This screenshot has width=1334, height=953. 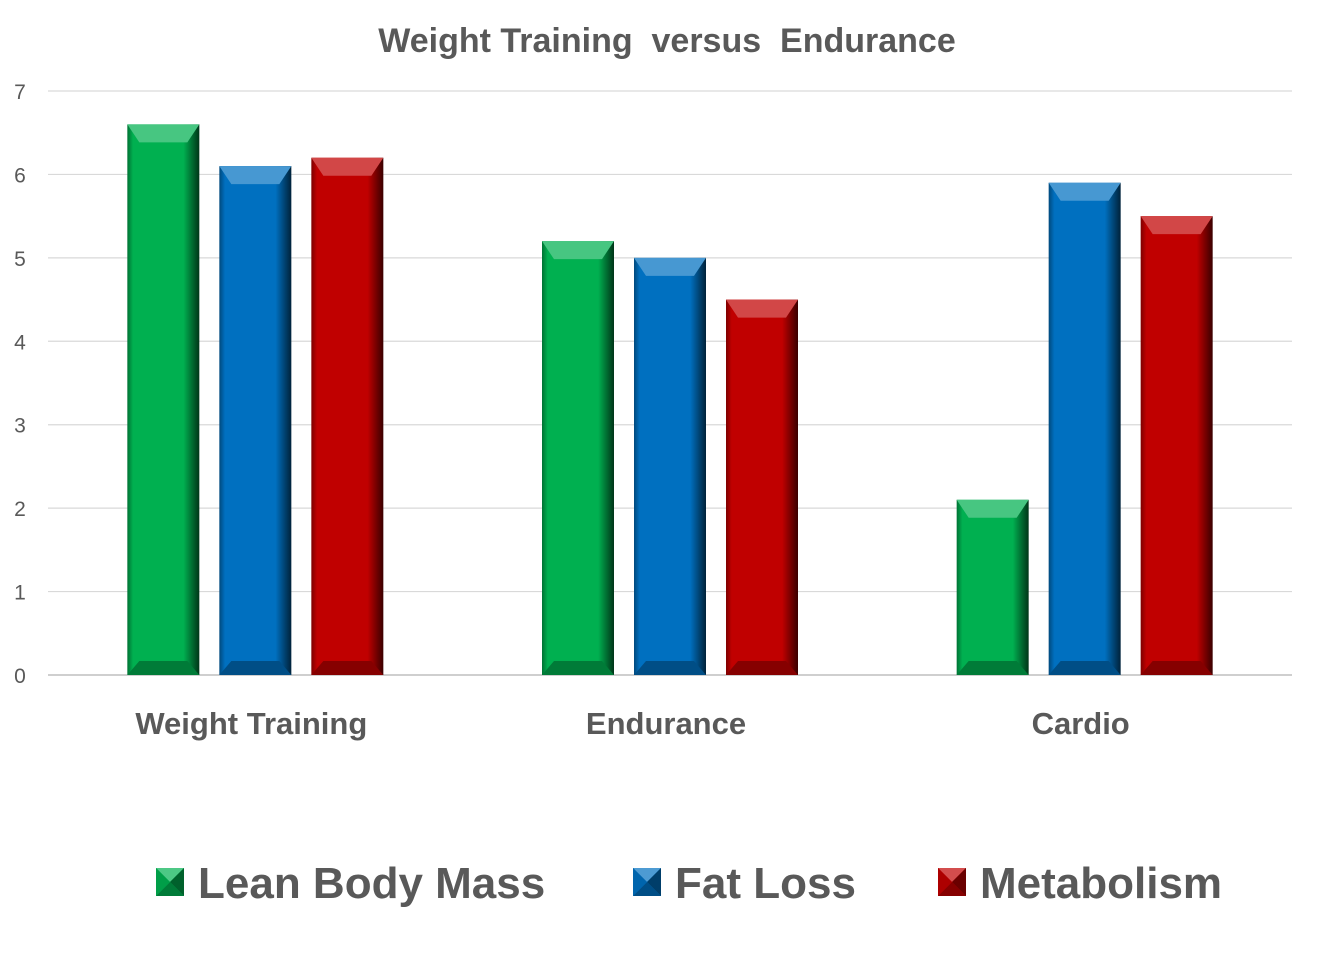 What do you see at coordinates (20, 426) in the screenshot?
I see `y-tick-label: 3` at bounding box center [20, 426].